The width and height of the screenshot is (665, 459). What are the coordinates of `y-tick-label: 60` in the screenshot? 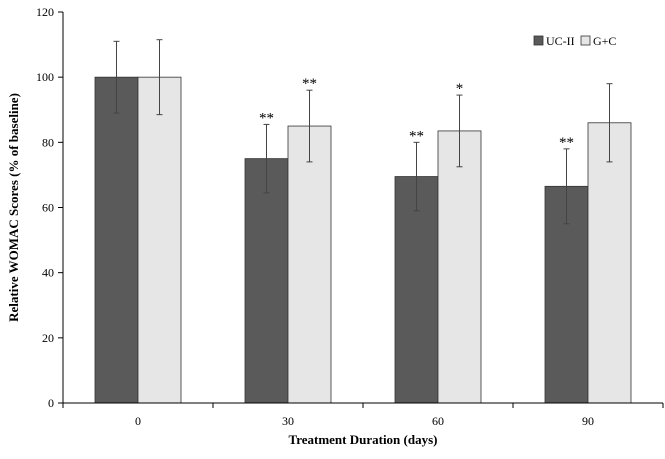 It's located at (48, 208).